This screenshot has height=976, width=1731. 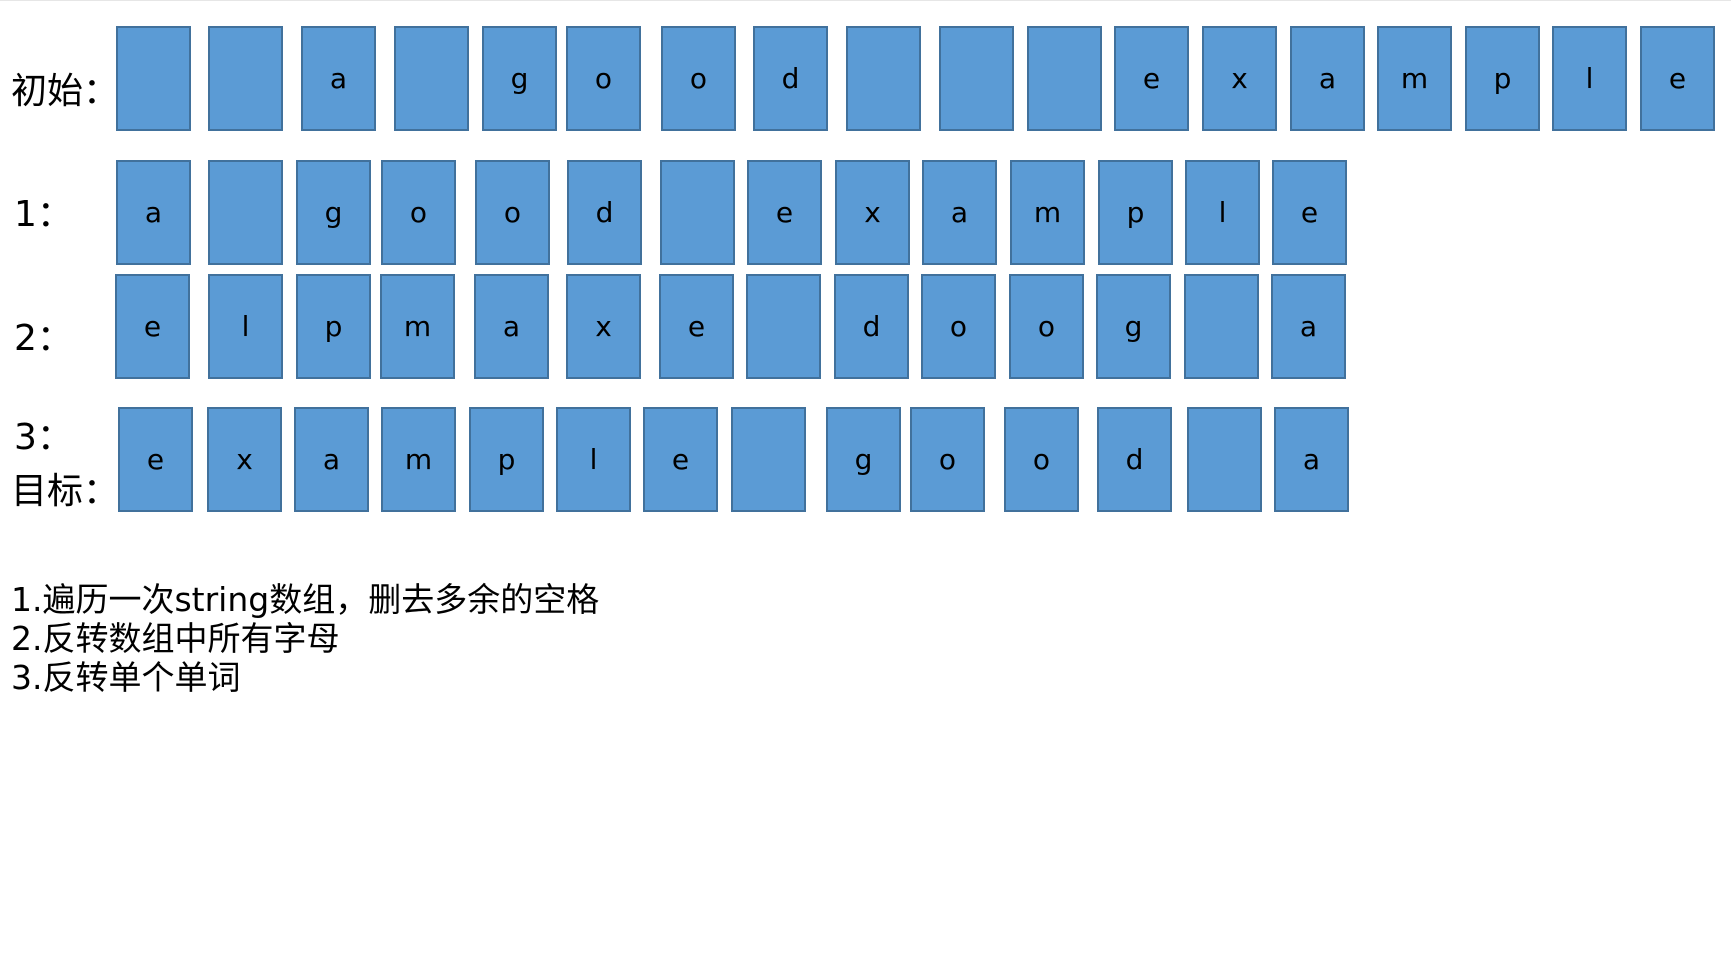 I want to click on row-label-target: 目标：, so click(x=65, y=491).